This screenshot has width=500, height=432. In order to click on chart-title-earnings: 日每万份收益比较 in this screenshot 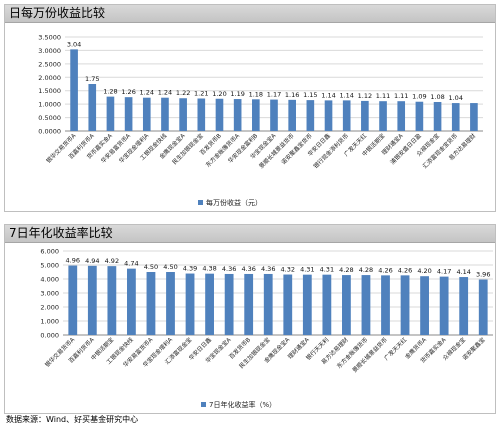, I will do `click(57, 13)`.